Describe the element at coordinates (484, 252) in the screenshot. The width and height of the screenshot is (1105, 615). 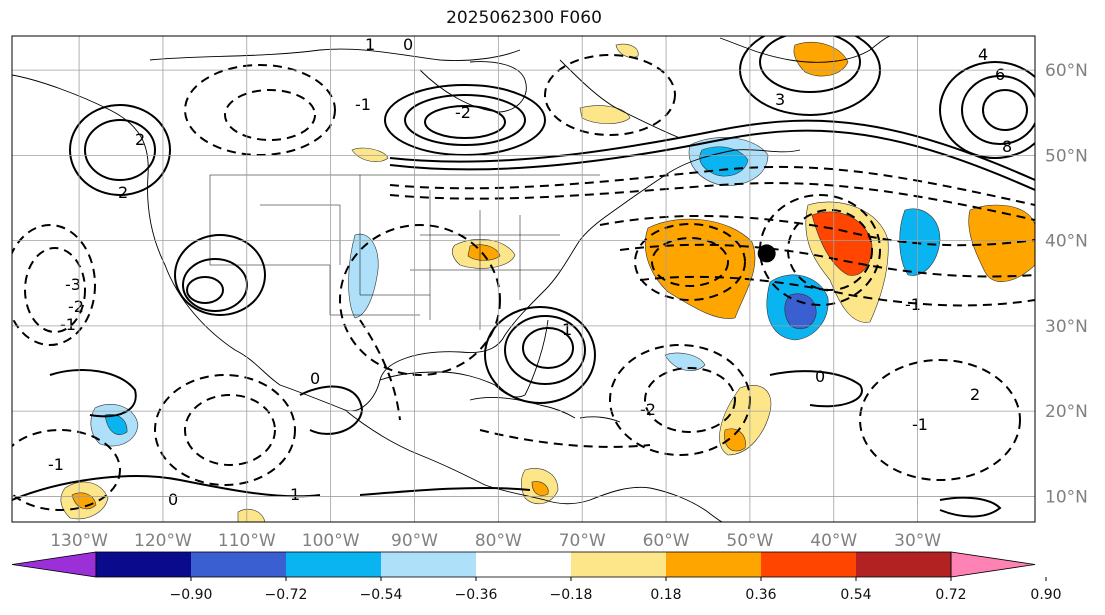
I see `shade-positive-midwest-inner` at that location.